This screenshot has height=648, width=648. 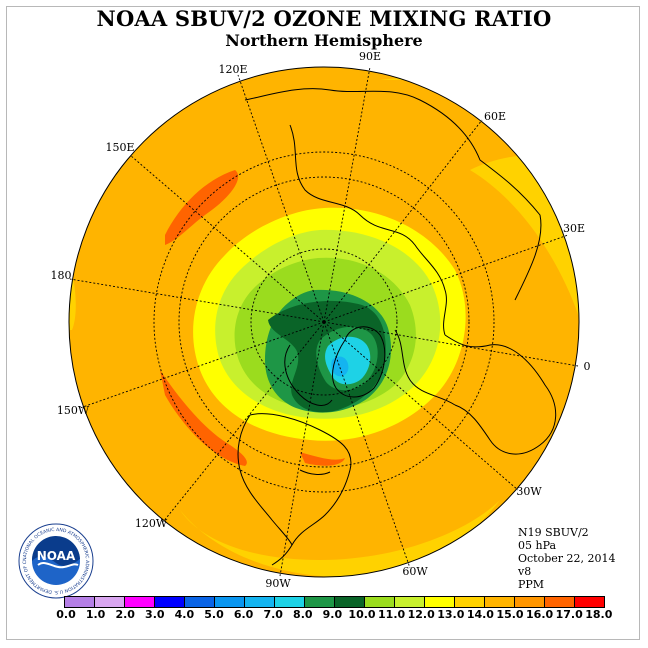 I want to click on colorbar-tick-label: 10.0, so click(x=362, y=614).